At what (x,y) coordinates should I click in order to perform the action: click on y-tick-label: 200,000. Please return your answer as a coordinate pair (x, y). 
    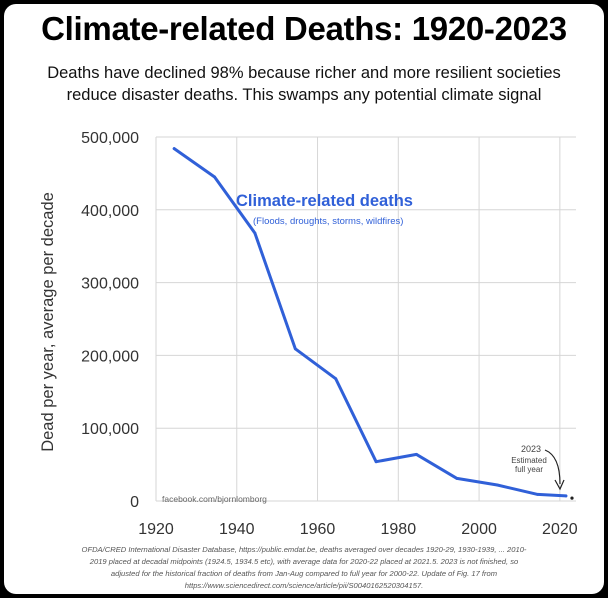
    Looking at the image, I should click on (110, 356).